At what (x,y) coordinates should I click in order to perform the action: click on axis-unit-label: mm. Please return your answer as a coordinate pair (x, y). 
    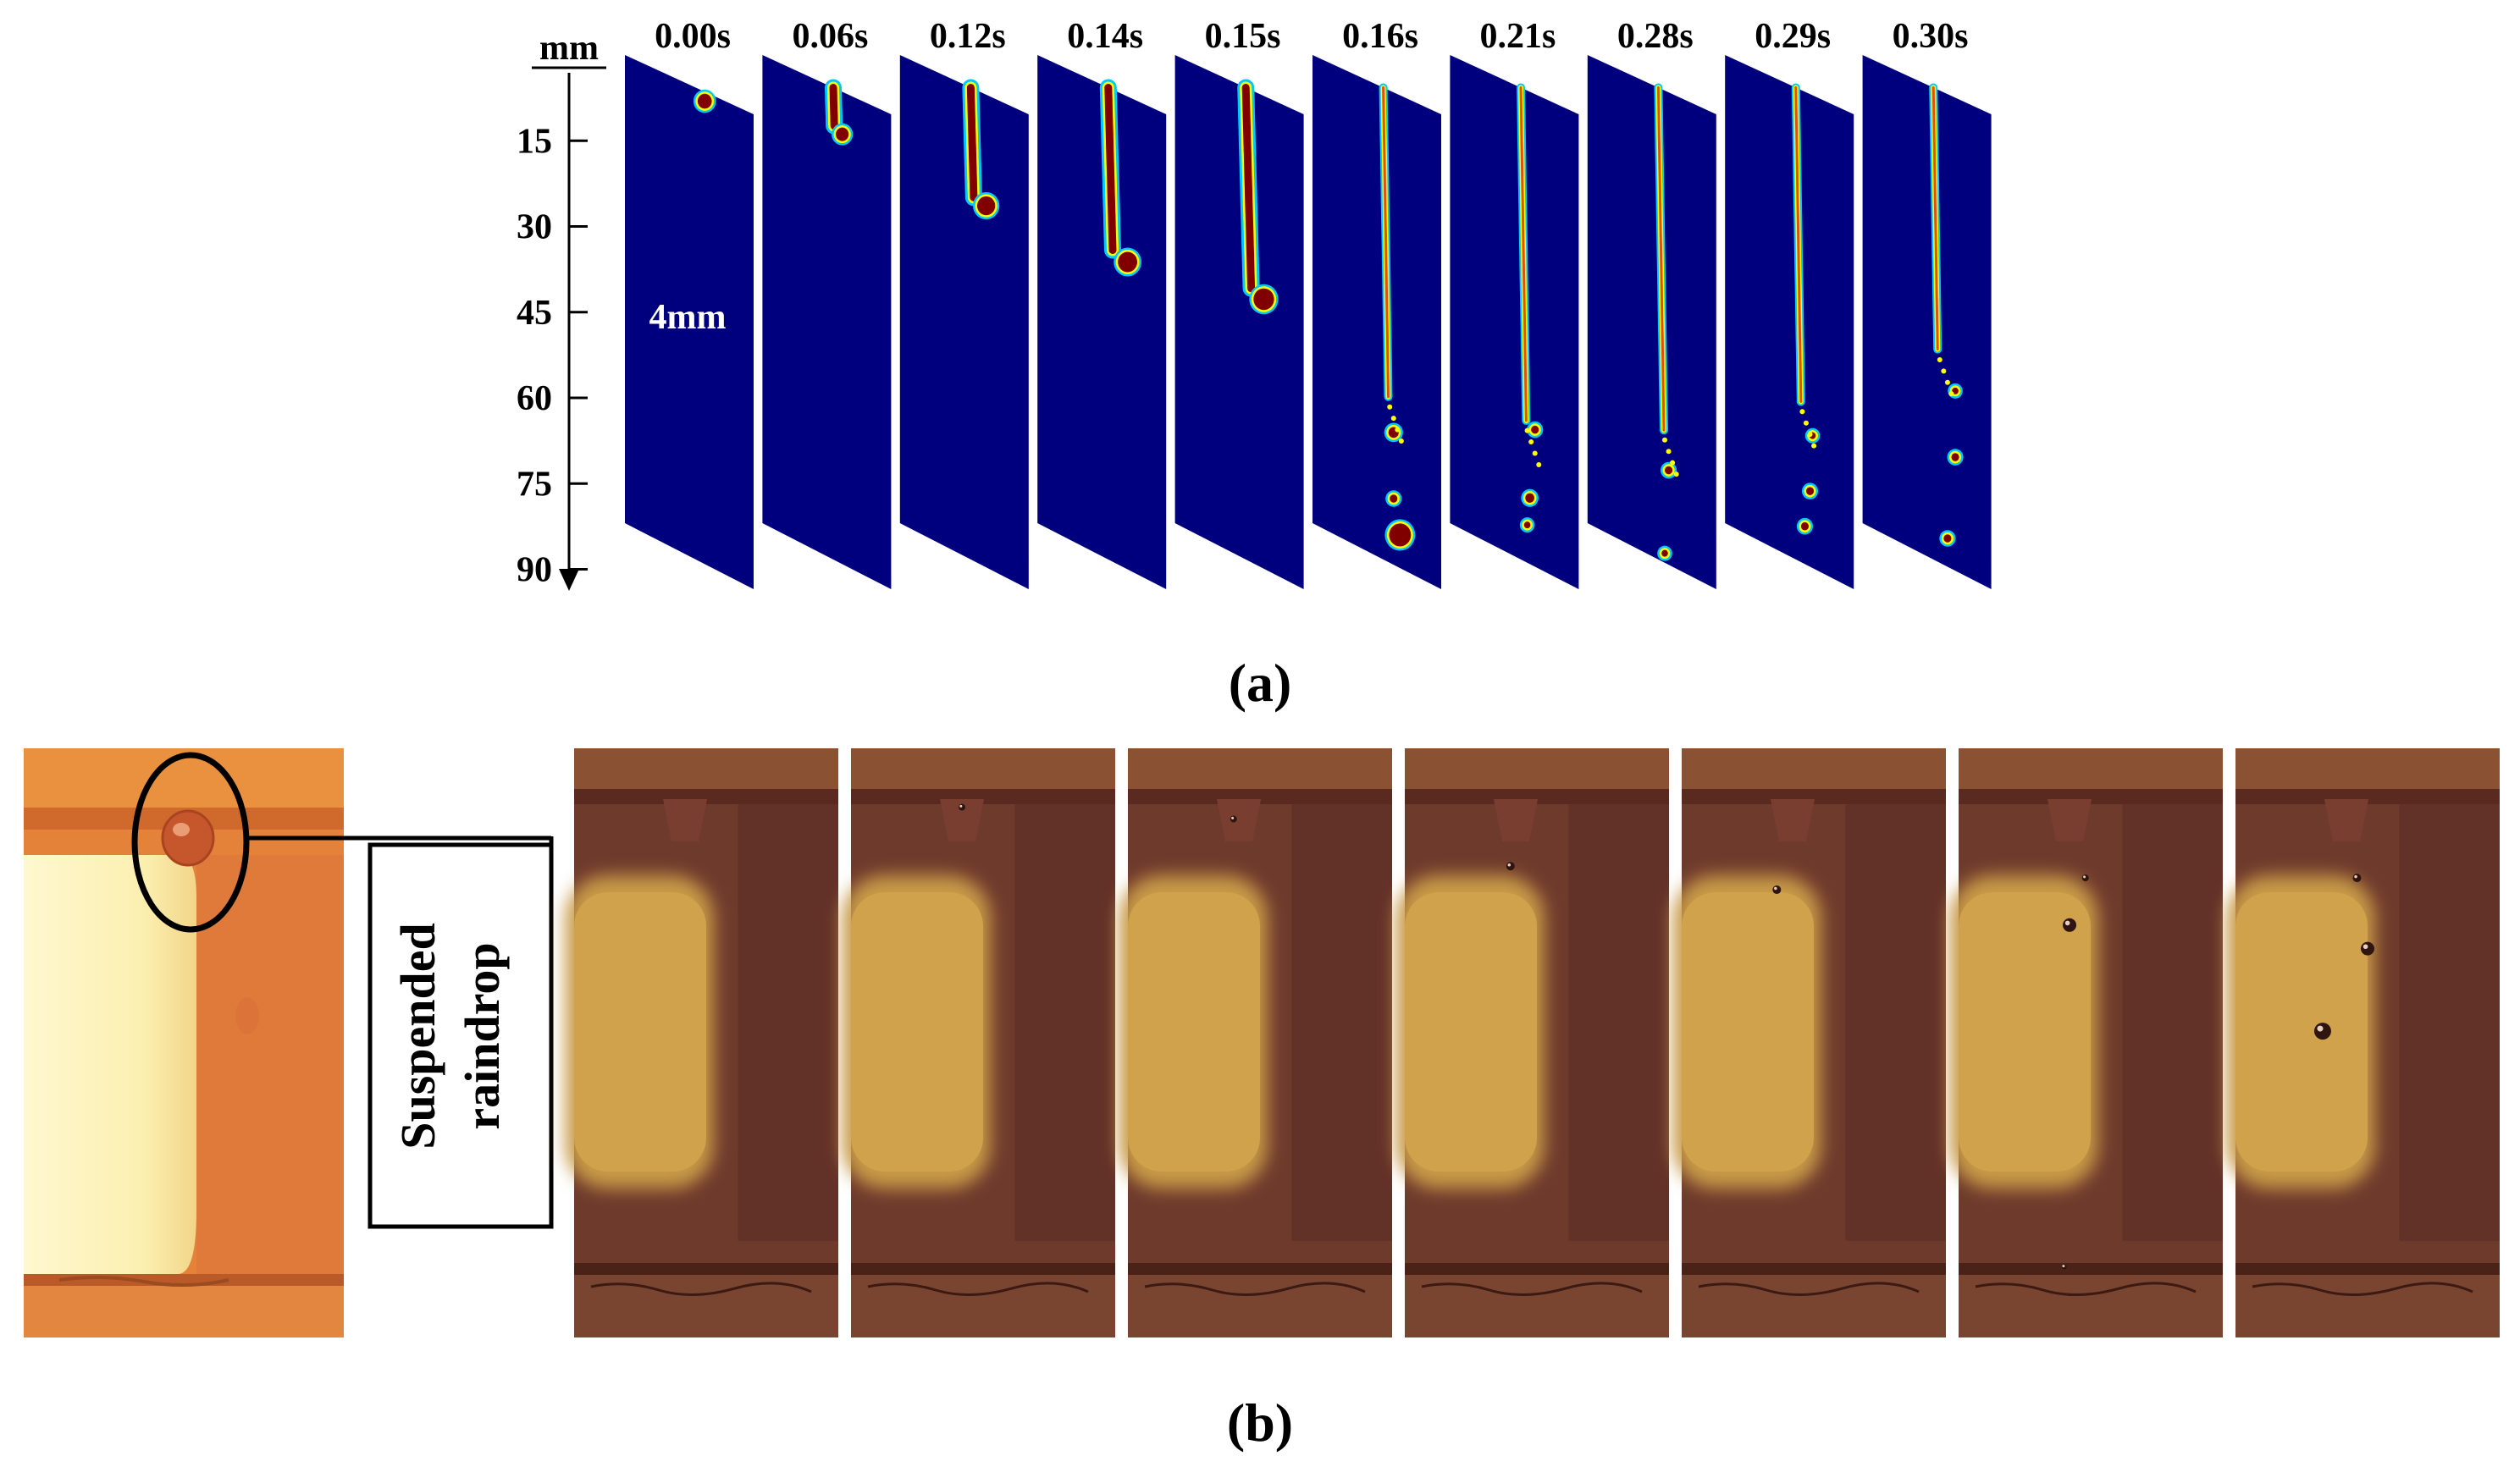
    Looking at the image, I should click on (569, 48).